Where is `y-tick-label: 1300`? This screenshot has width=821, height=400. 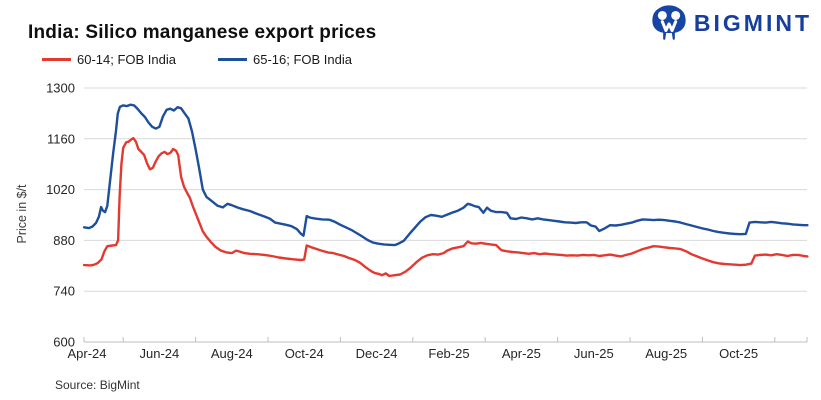
y-tick-label: 1300 is located at coordinates (60, 88).